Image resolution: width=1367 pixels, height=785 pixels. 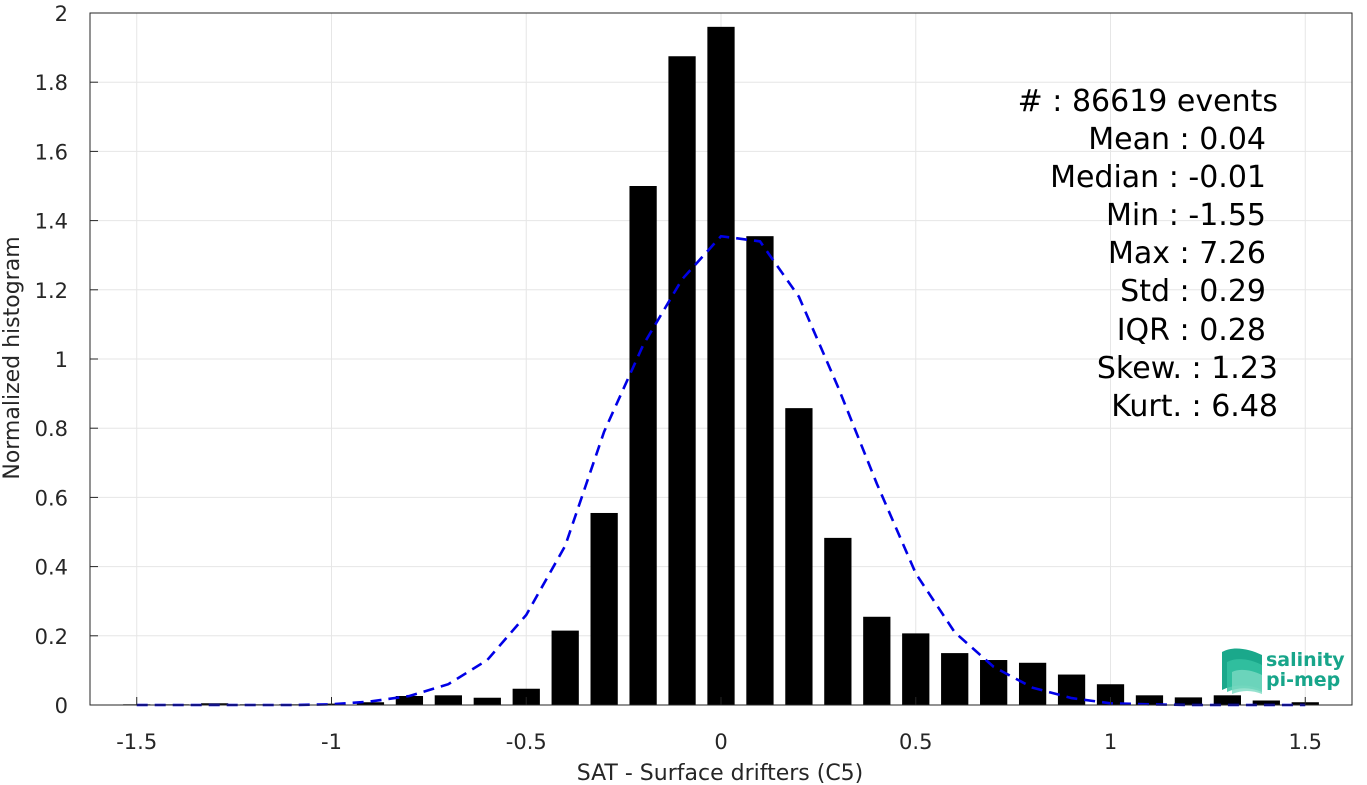 I want to click on stat-max: Max : 7.26, so click(x=1187, y=253).